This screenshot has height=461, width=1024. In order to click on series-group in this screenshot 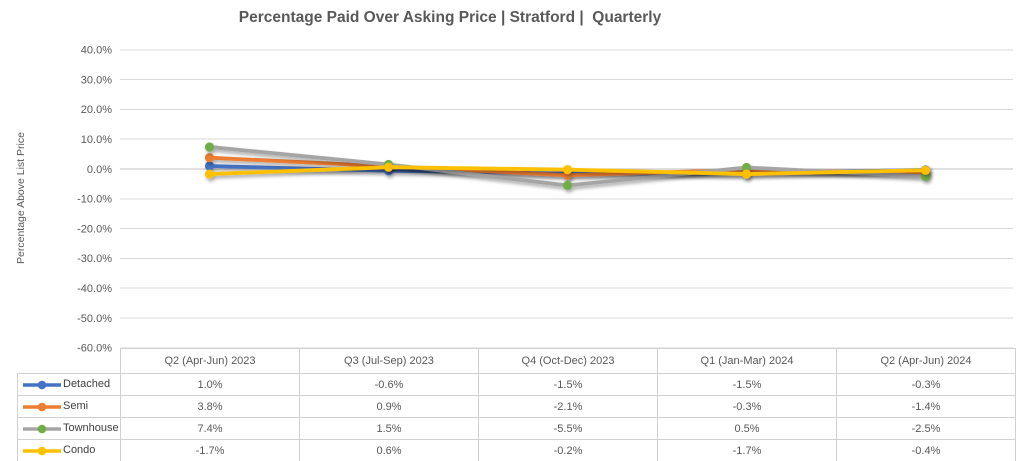, I will do `click(567, 166)`.